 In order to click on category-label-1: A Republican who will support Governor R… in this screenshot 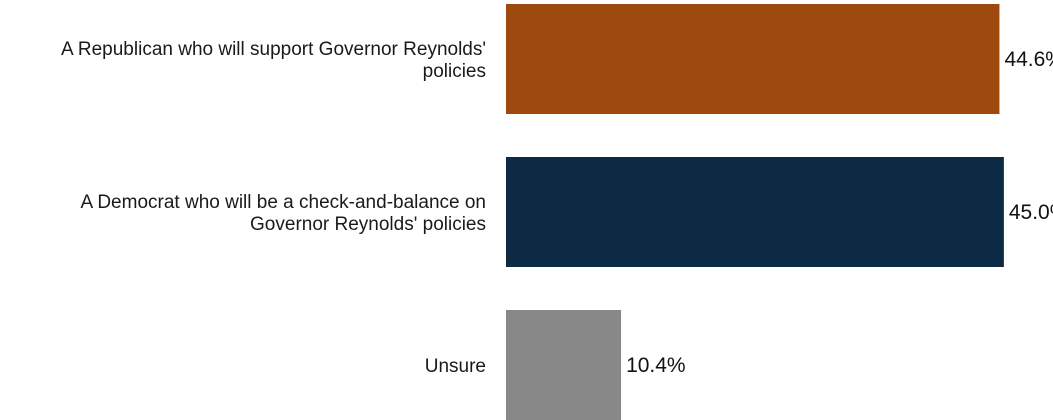, I will do `click(273, 60)`.